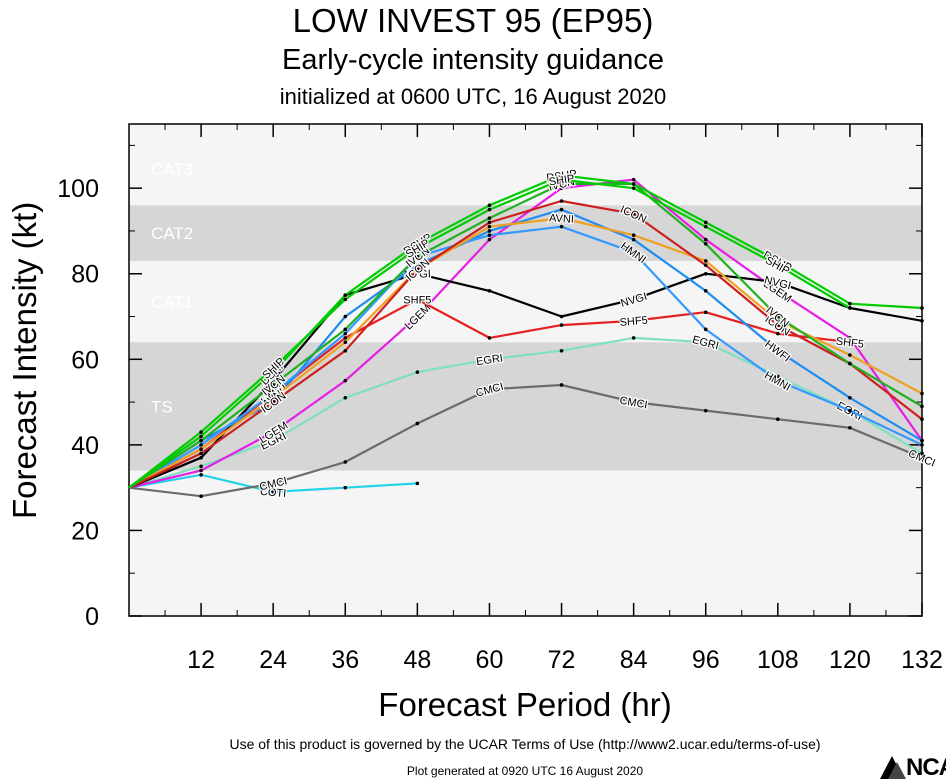  What do you see at coordinates (201, 660) in the screenshot?
I see `x-tick-label: 12` at bounding box center [201, 660].